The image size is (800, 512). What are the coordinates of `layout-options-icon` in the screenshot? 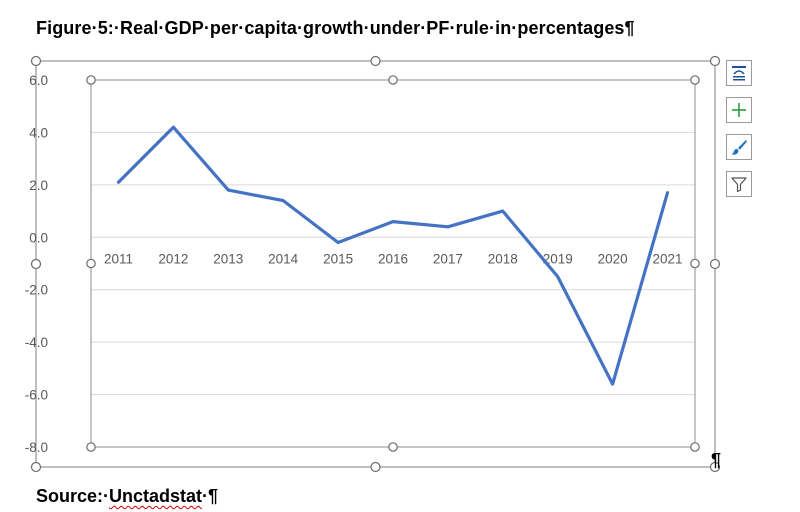 It's located at (739, 73).